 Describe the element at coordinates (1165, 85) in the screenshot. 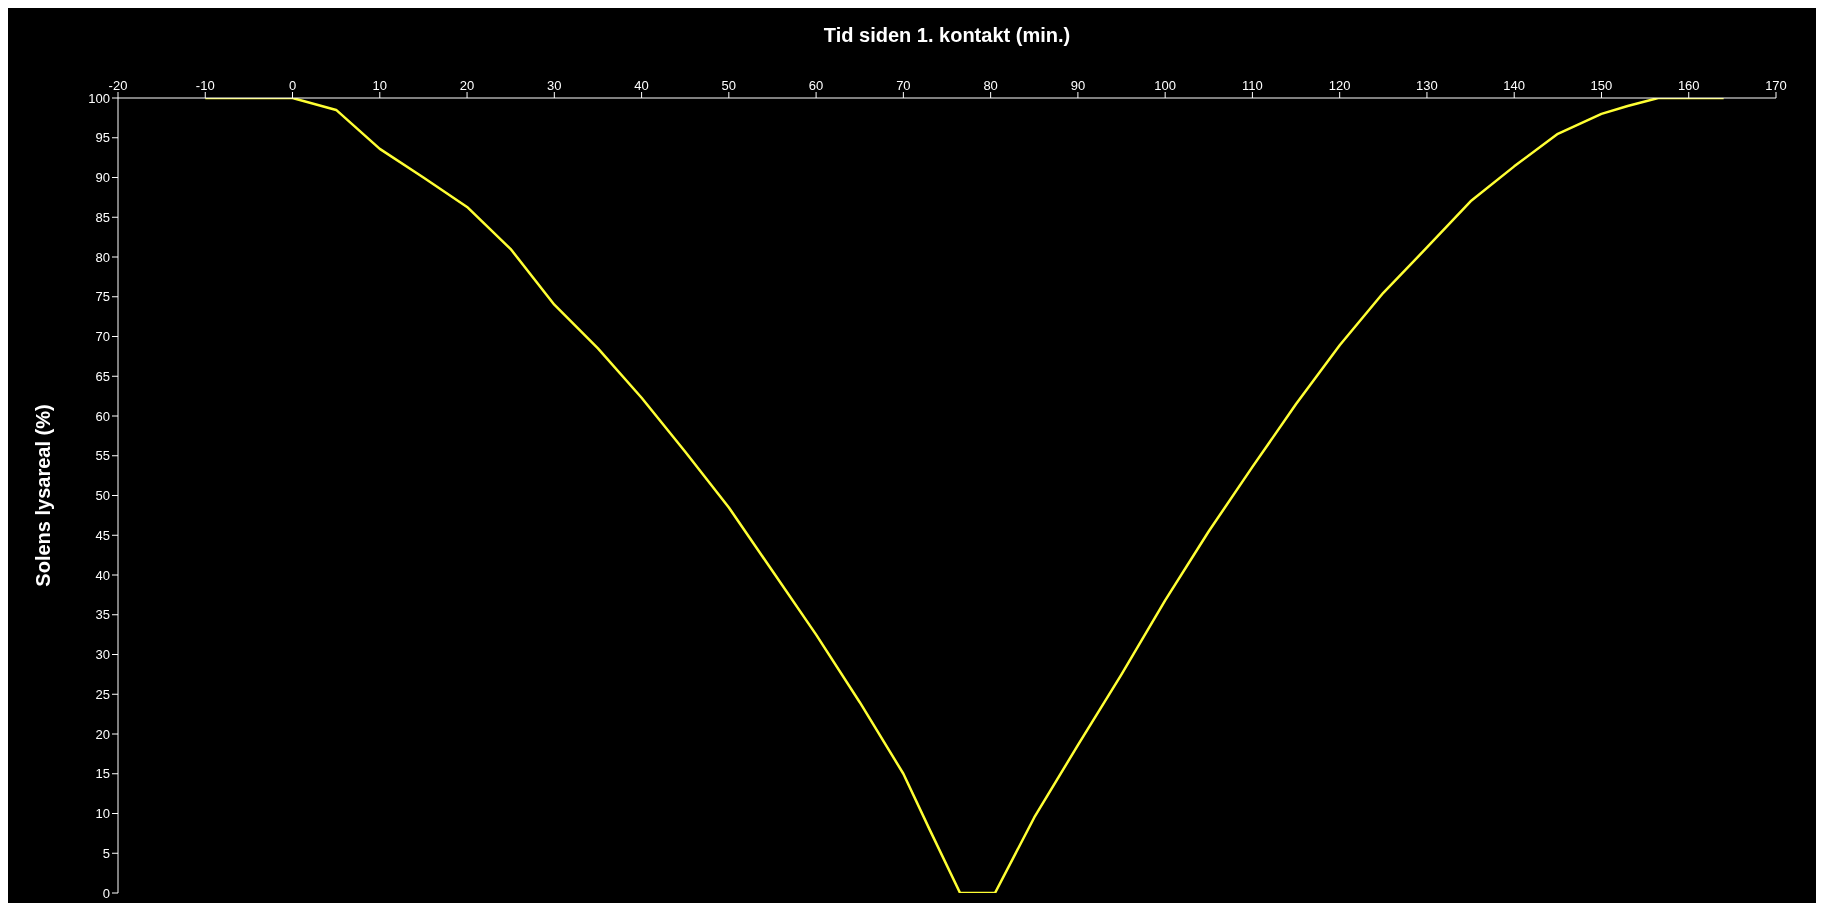

I see `x-tick-label: 100` at that location.